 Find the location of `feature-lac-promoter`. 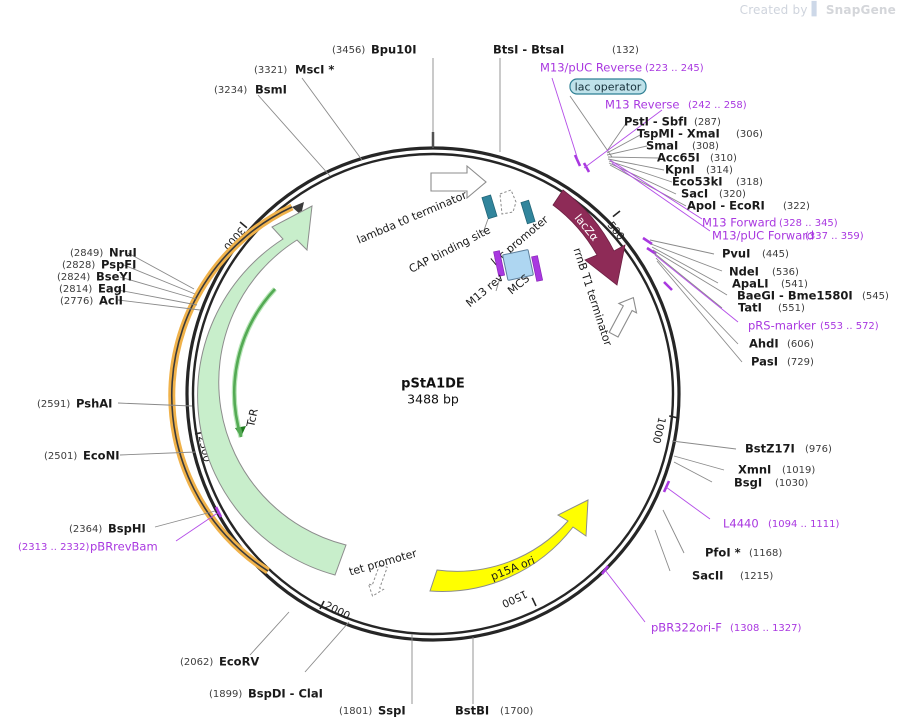

feature-lac-promoter is located at coordinates (517, 207).